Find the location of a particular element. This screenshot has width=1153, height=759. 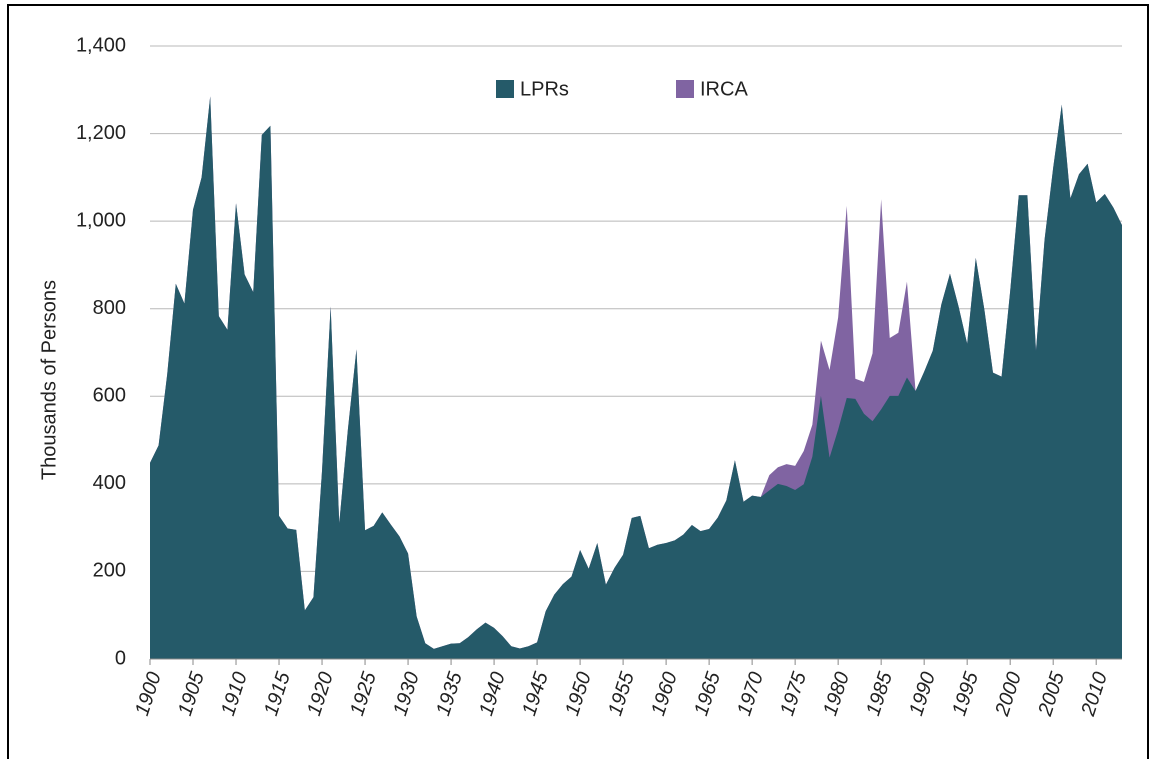

x-tick-label: 1910 is located at coordinates (234, 693).